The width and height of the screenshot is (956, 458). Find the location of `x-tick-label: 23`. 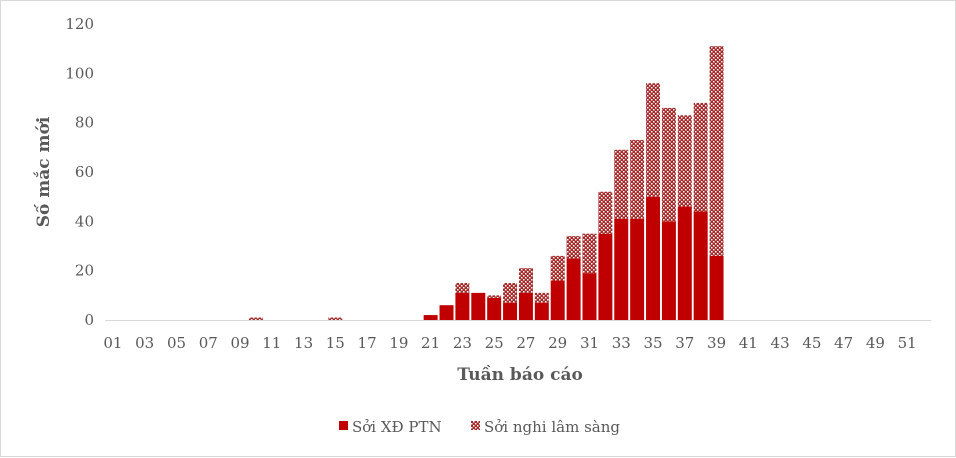

x-tick-label: 23 is located at coordinates (462, 343).